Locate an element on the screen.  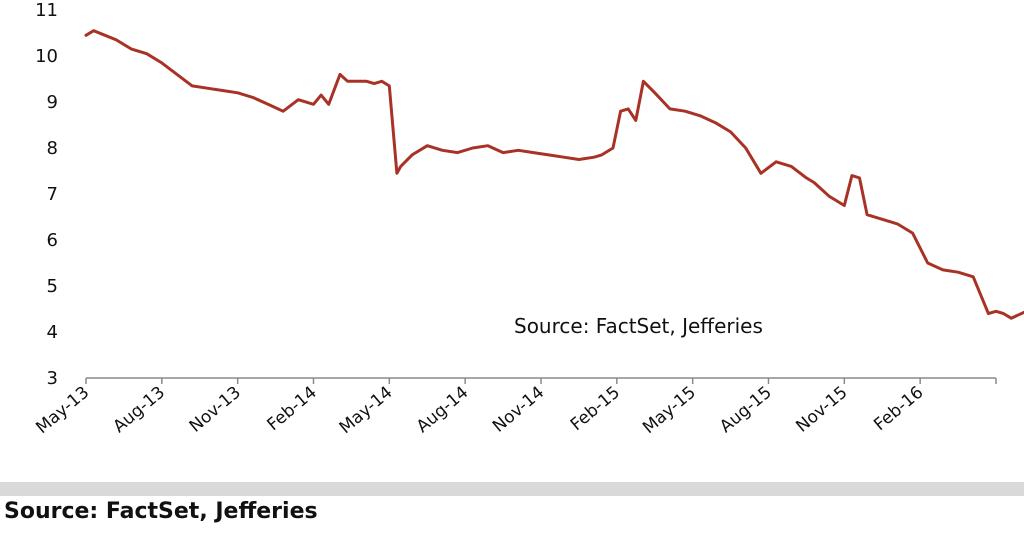
x-tick-label: Aug-14 is located at coordinates (443, 410).